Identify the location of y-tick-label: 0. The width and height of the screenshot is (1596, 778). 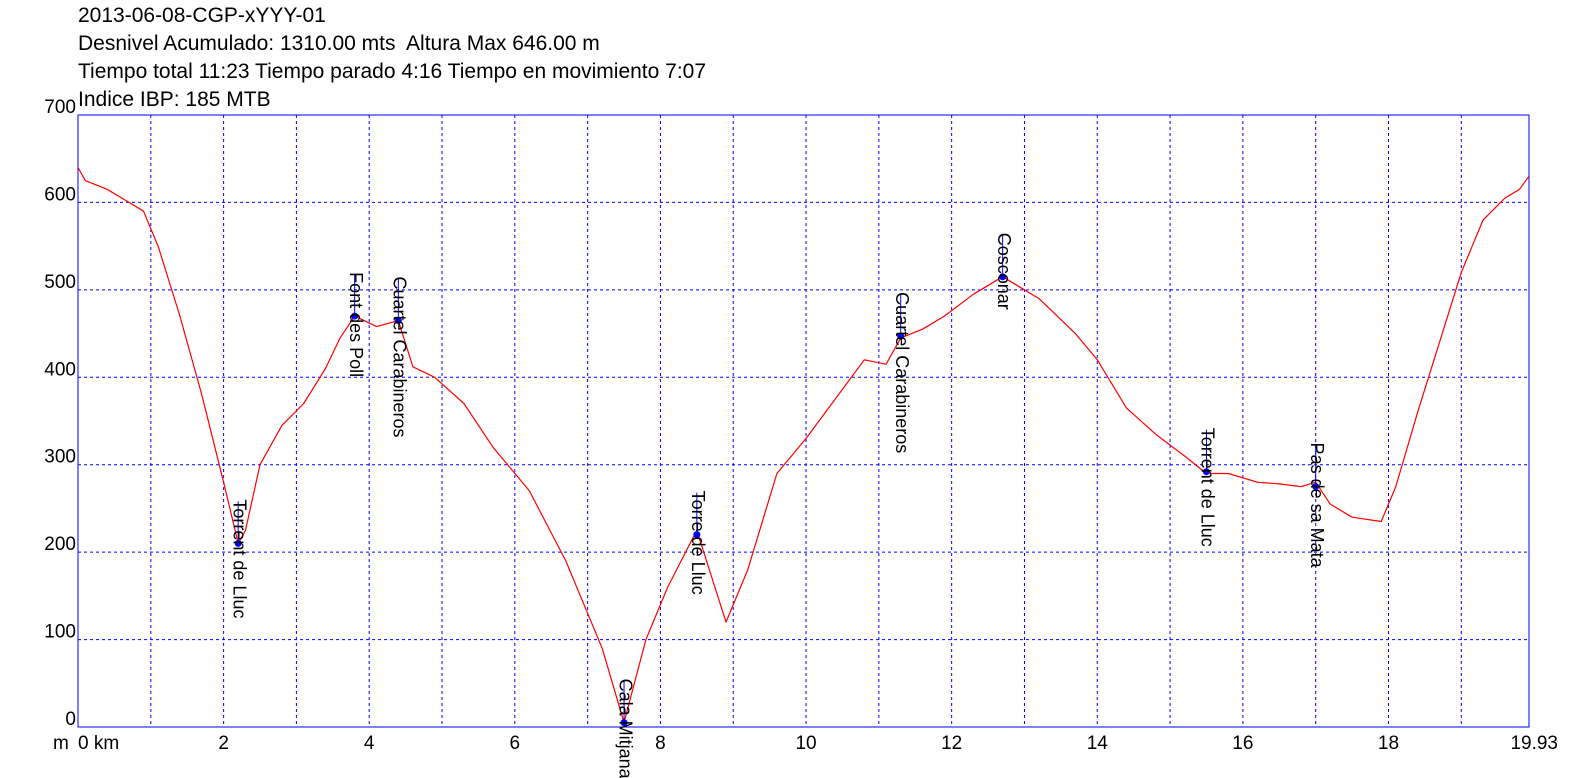
(70, 719).